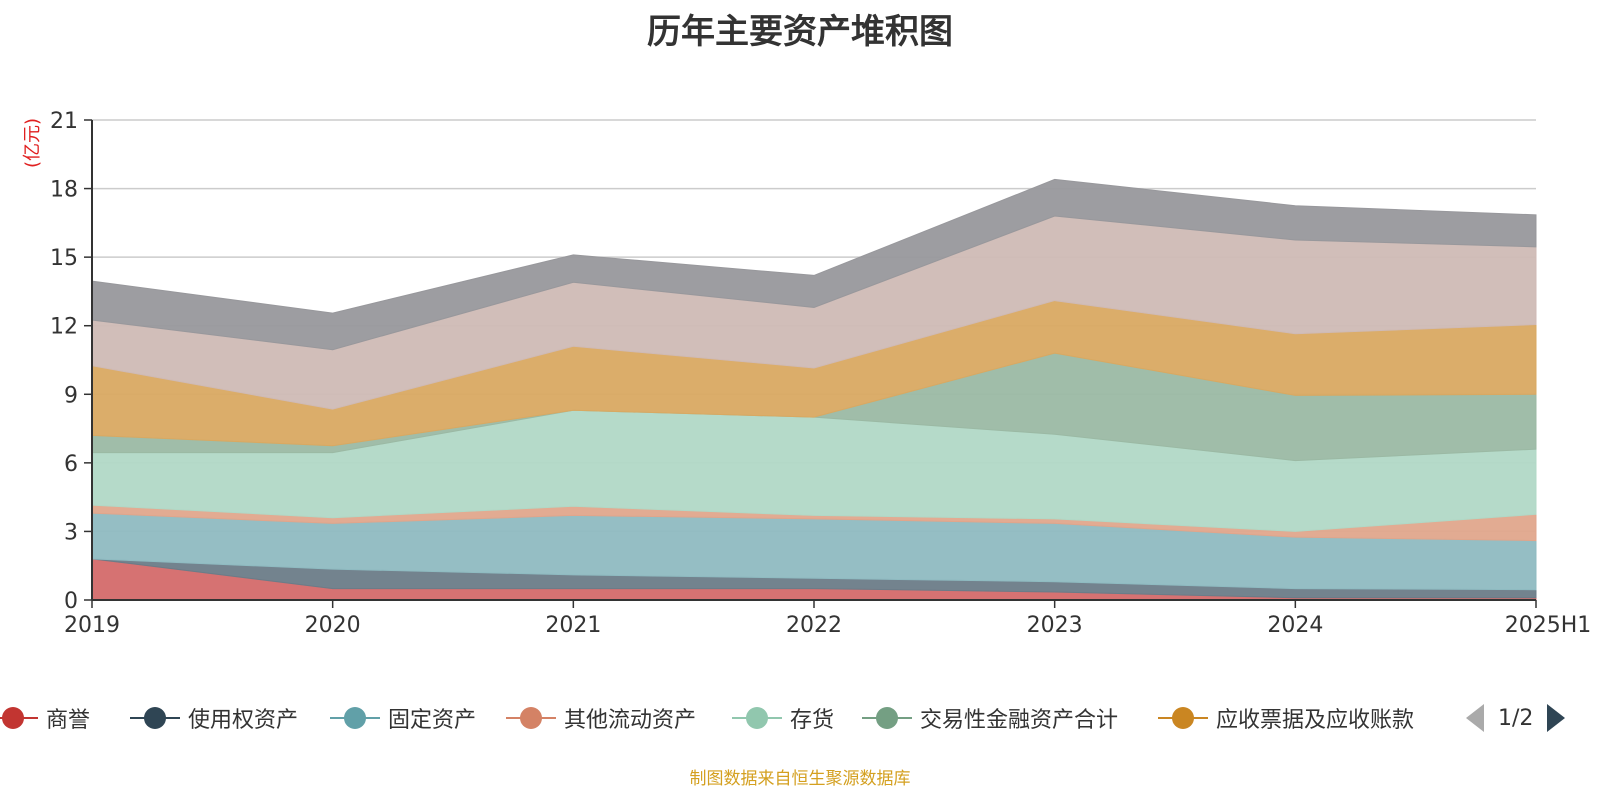 This screenshot has height=800, width=1600. What do you see at coordinates (783, 718) in the screenshot?
I see `legend-item: 存货` at bounding box center [783, 718].